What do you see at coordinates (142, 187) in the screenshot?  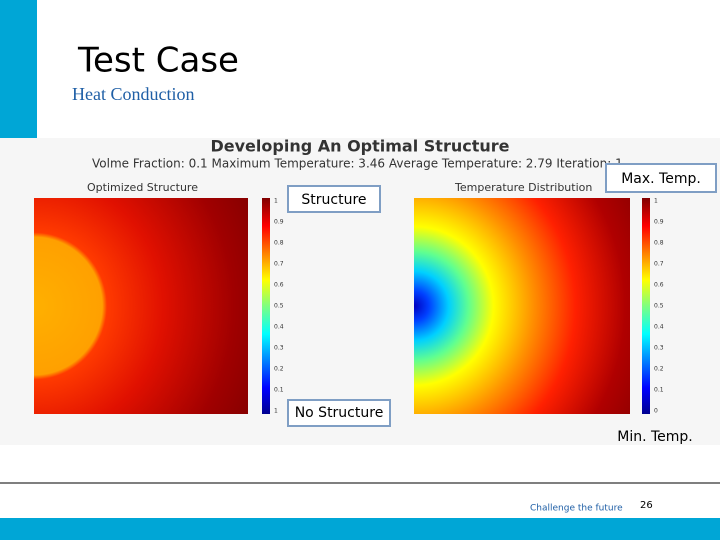 I see `panel-title: Optimized Structure` at bounding box center [142, 187].